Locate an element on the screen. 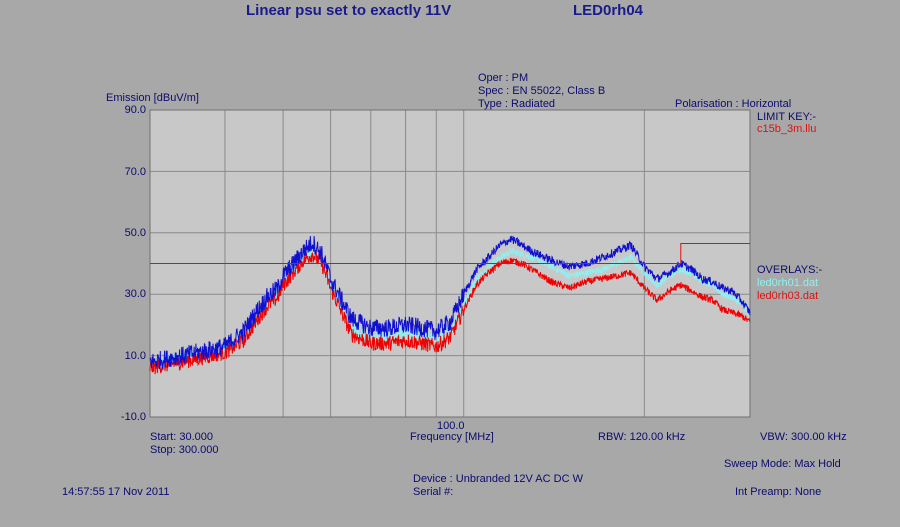 The height and width of the screenshot is (527, 900). y-tick-label: 10.0 is located at coordinates (135, 356).